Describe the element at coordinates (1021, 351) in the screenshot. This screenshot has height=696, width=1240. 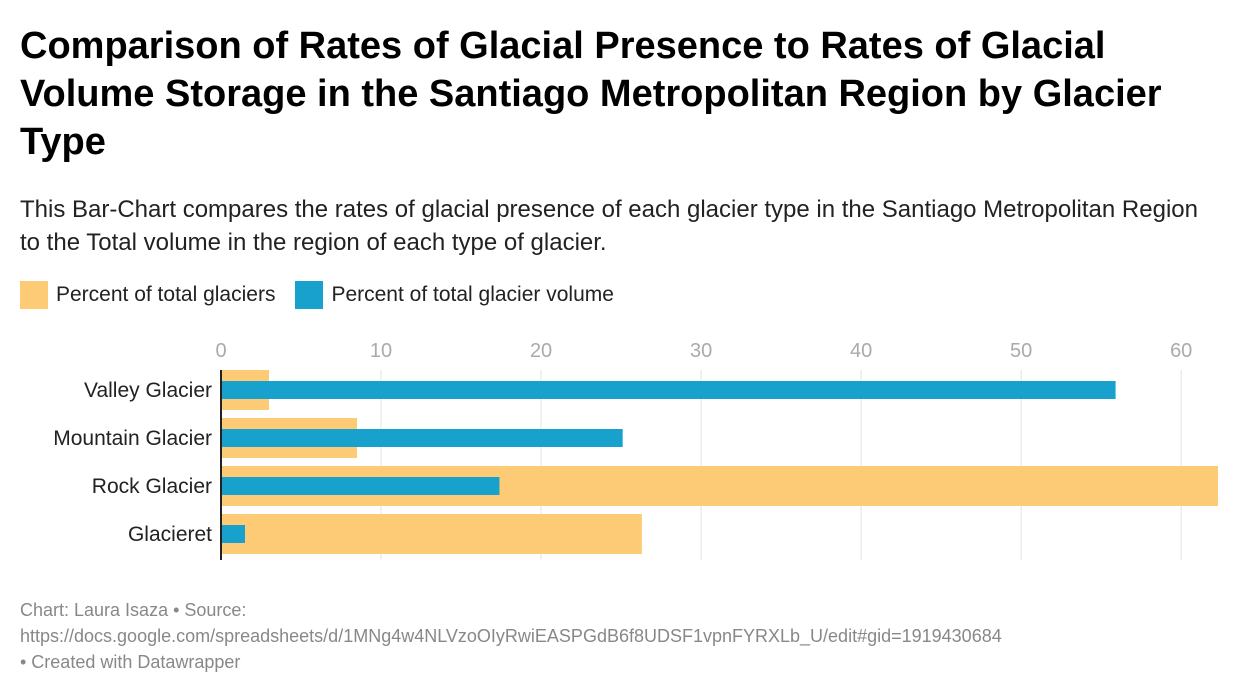
I see `x-tick-label: 50` at that location.